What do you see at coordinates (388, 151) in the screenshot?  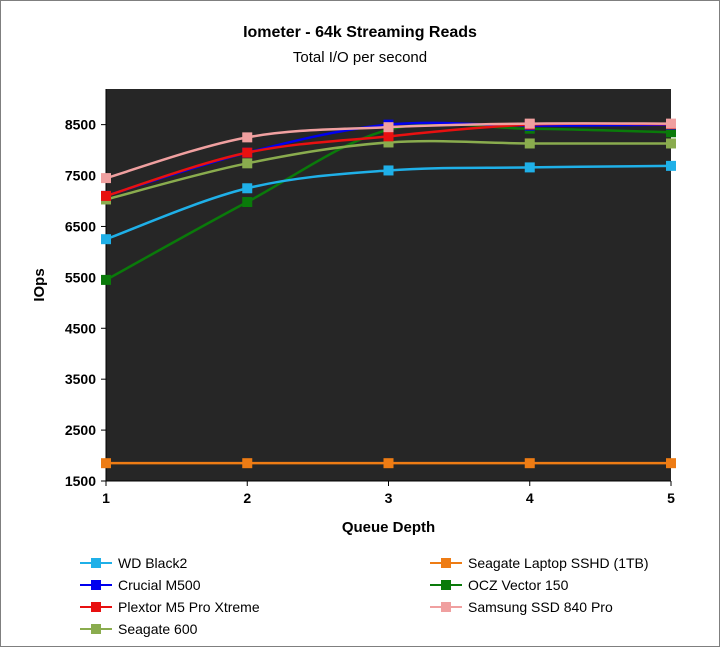 I see `series-samsung-ssd-840-pro` at bounding box center [388, 151].